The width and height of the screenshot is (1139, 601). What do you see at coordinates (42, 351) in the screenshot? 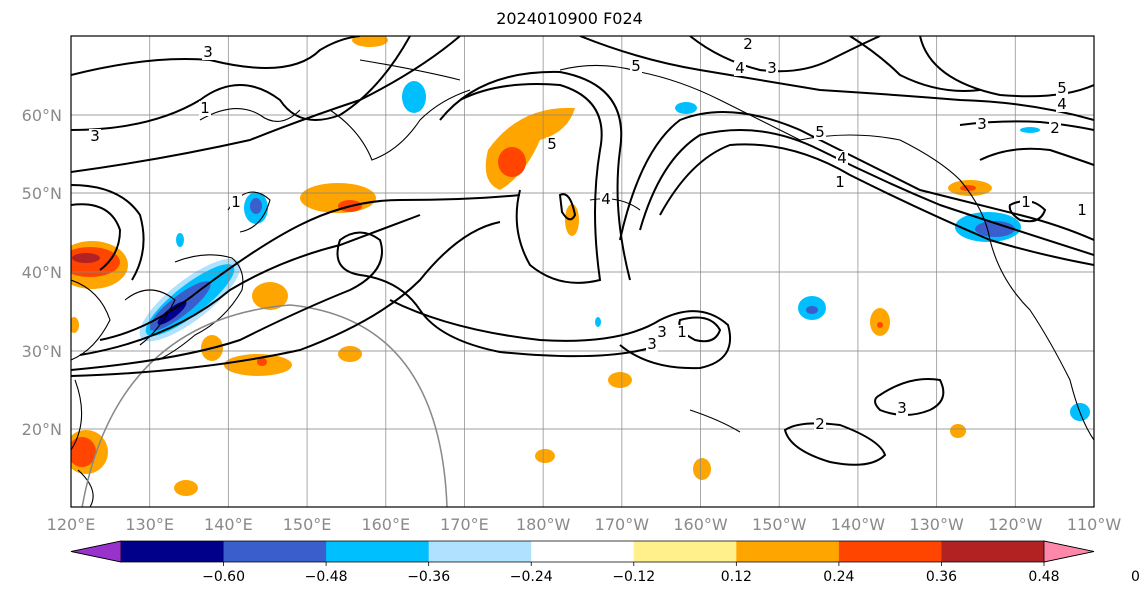
I see `latitude-label: 30°N` at bounding box center [42, 351].